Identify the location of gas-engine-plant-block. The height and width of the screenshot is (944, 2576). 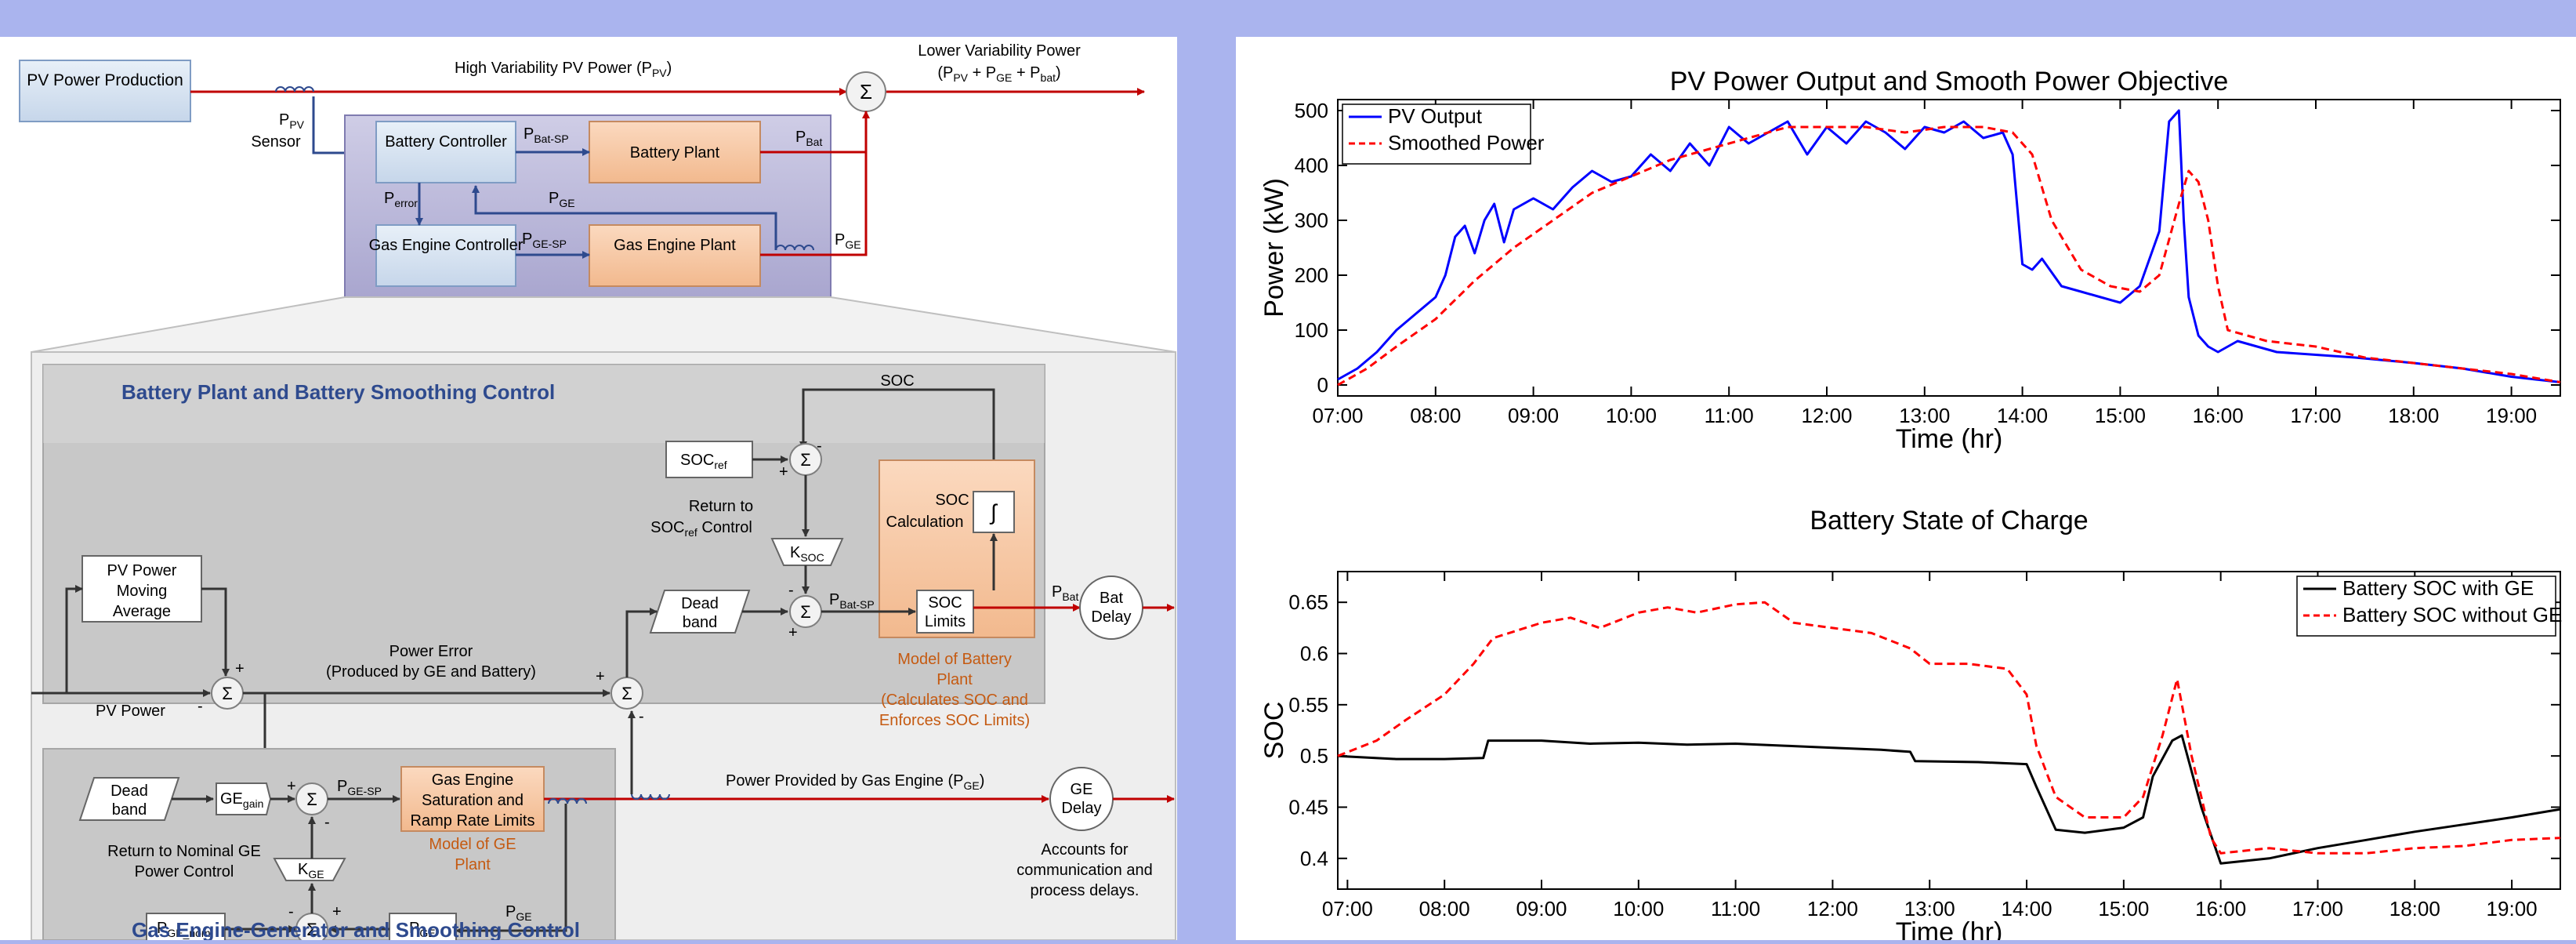
(675, 256).